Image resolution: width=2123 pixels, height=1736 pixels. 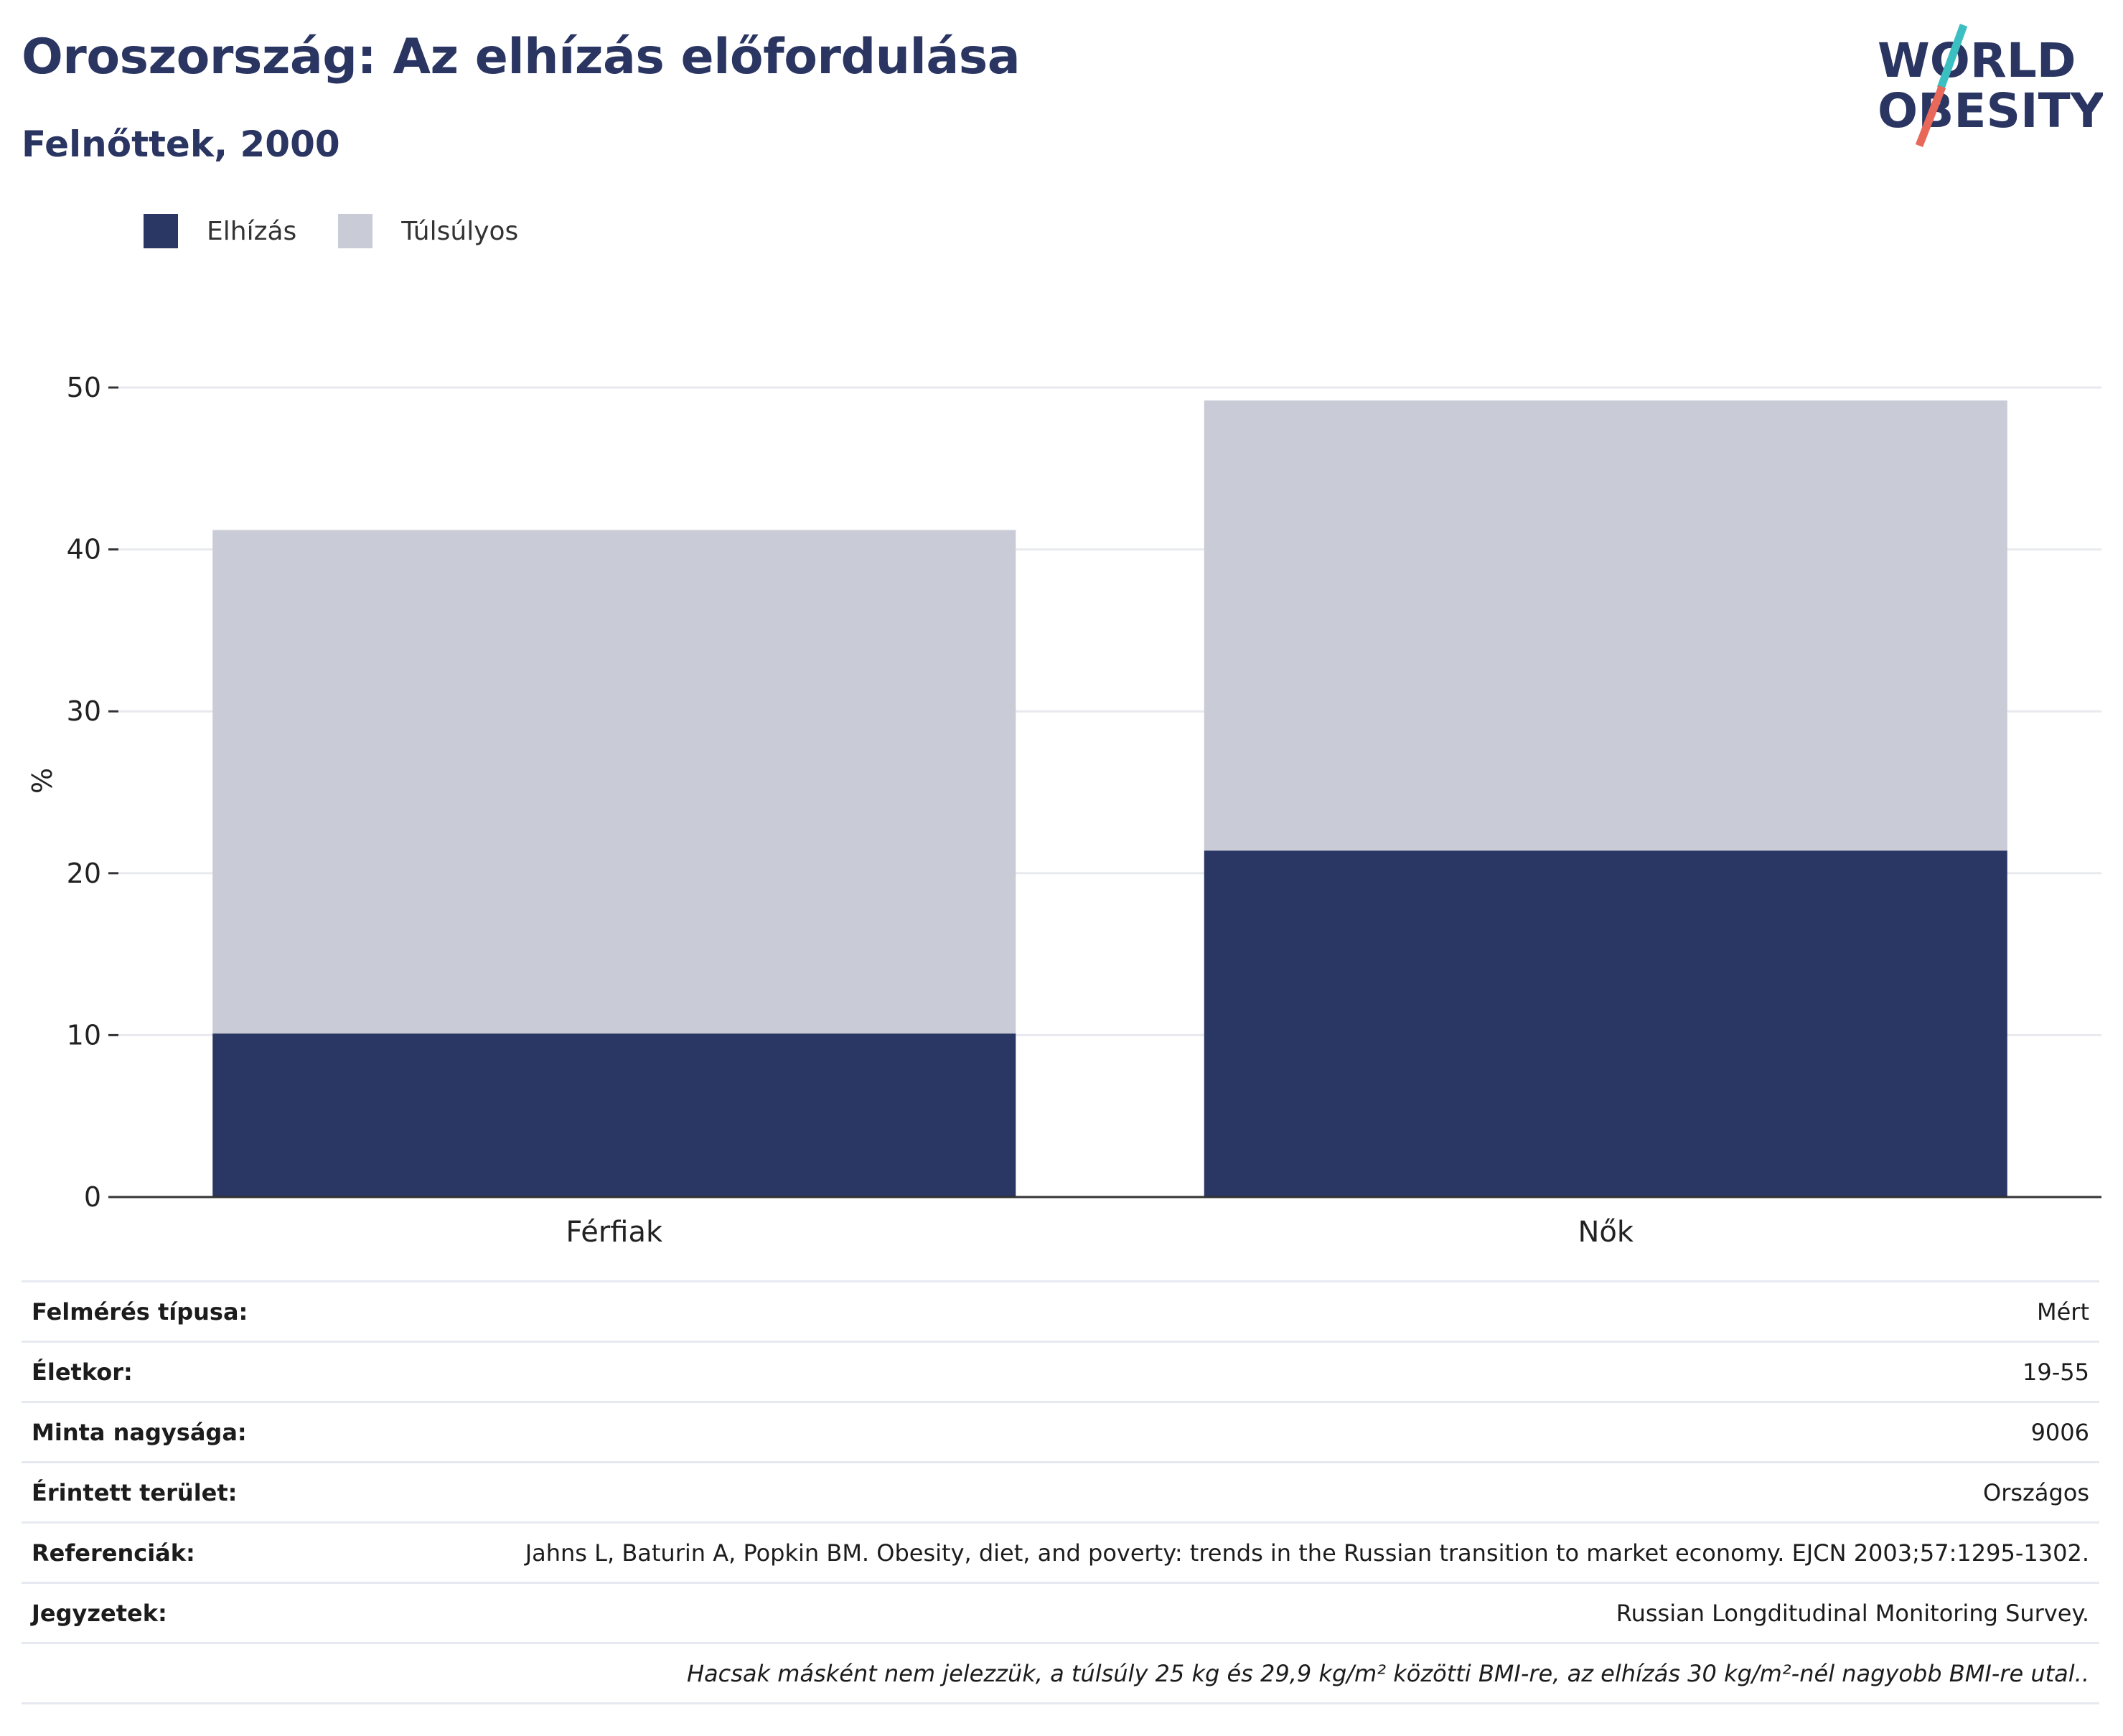 What do you see at coordinates (161, 1311) in the screenshot?
I see `info-key: Felmérés típusa:` at bounding box center [161, 1311].